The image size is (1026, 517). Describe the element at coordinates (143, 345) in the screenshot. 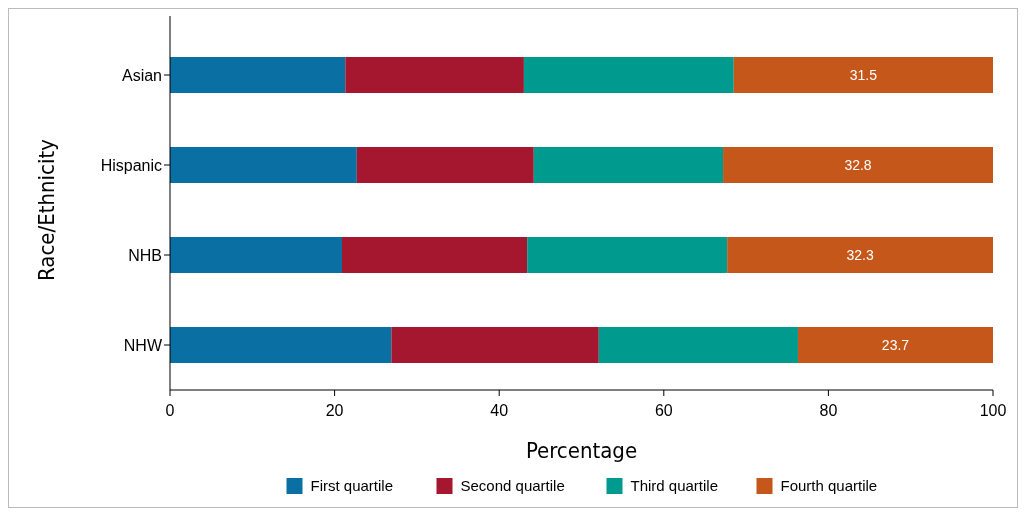

I see `y-tick-label: NHW` at that location.